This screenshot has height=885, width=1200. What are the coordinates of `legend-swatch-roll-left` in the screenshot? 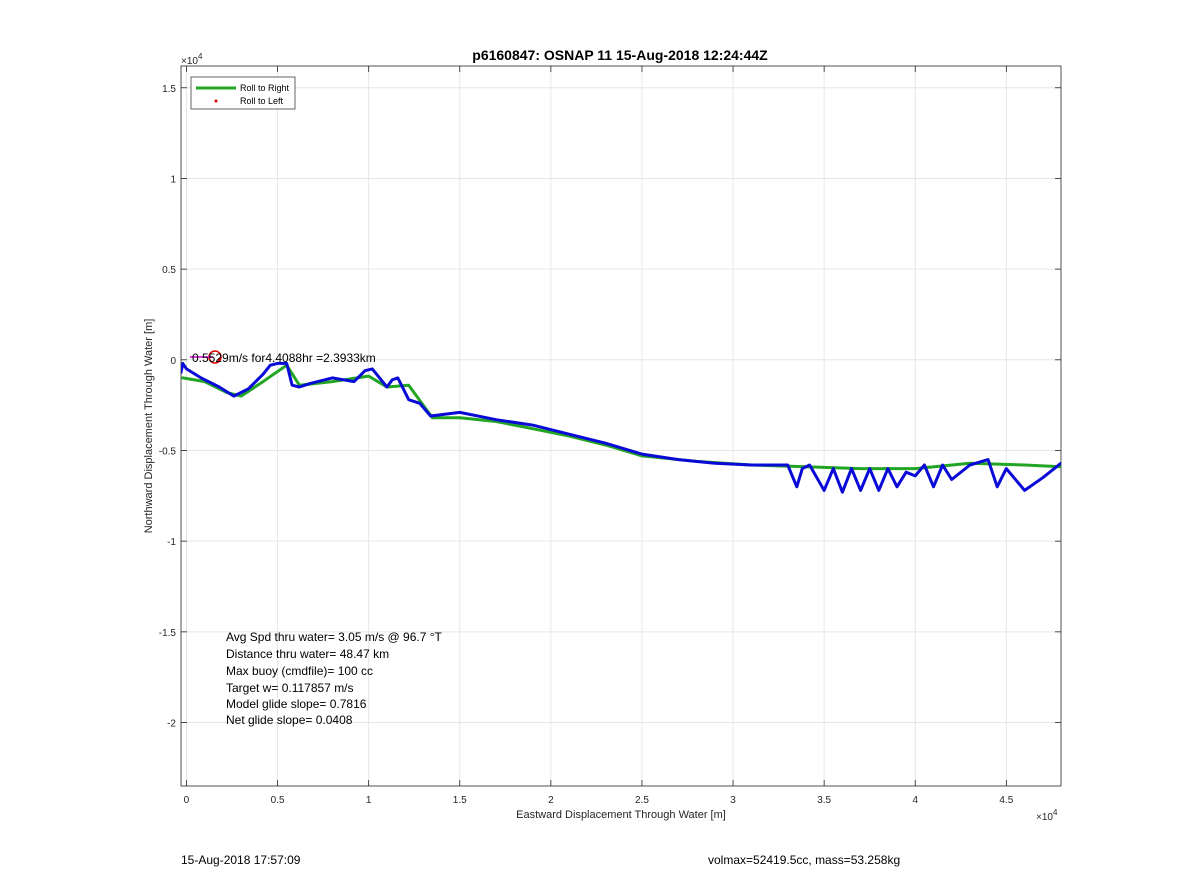 It's located at (216, 101).